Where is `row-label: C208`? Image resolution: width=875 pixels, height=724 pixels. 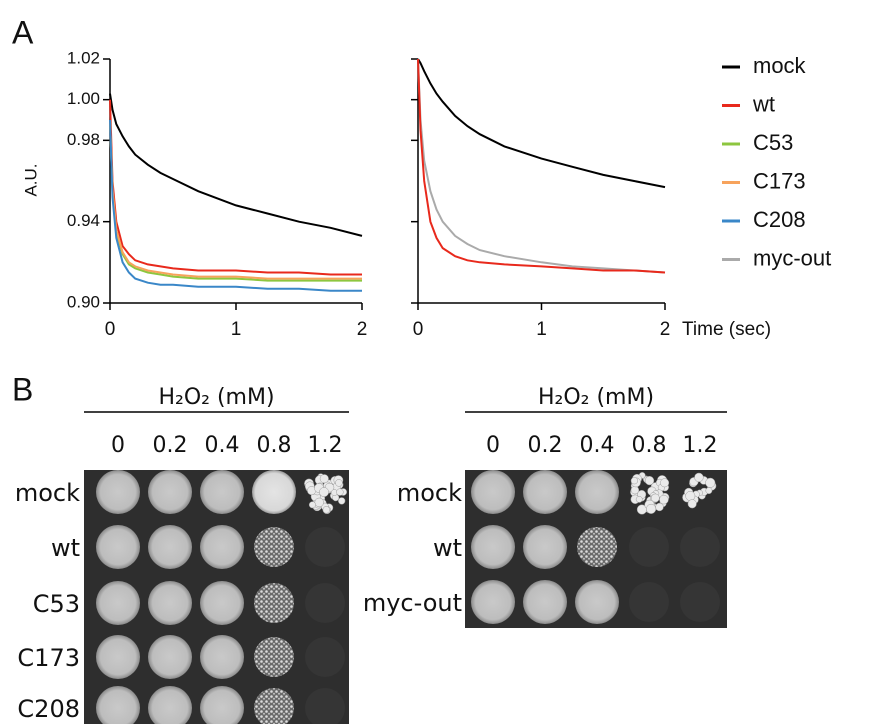
row-label: C208 is located at coordinates (48, 709).